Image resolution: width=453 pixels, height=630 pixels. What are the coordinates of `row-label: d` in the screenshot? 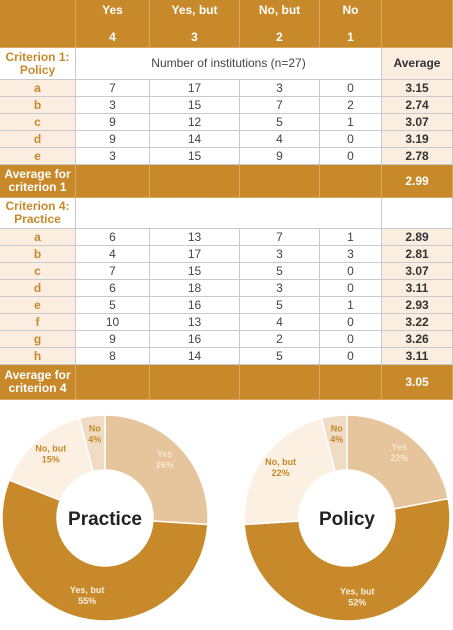 It's located at (38, 139).